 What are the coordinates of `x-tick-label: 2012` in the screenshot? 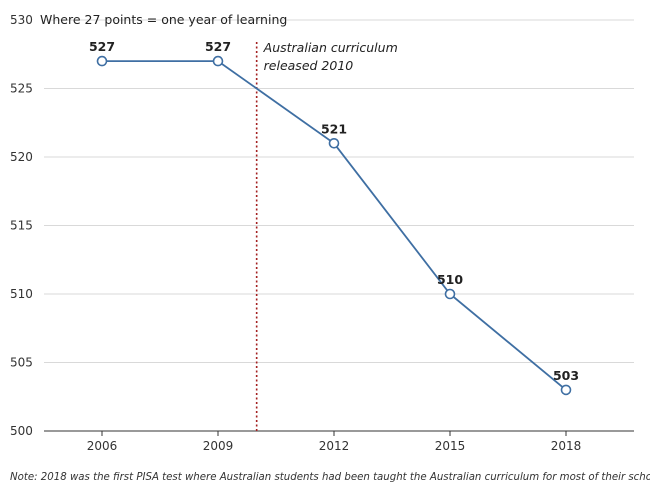 It's located at (334, 446).